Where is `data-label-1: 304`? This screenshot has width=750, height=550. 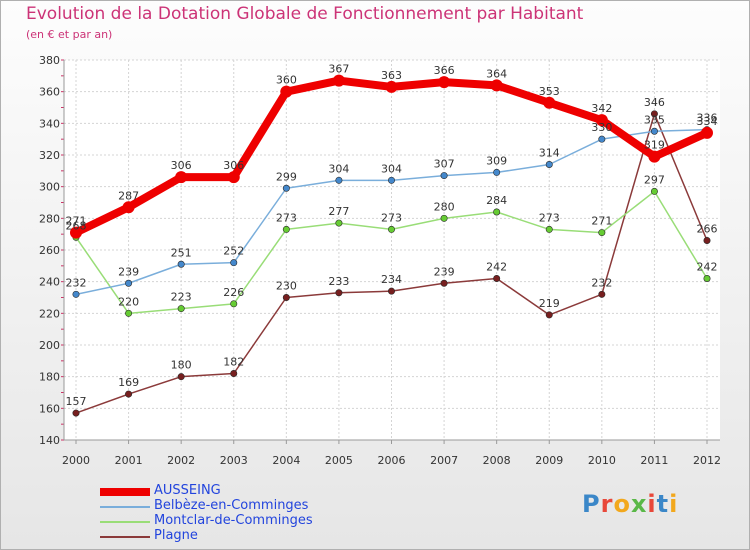 data-label-1: 304 is located at coordinates (391, 168).